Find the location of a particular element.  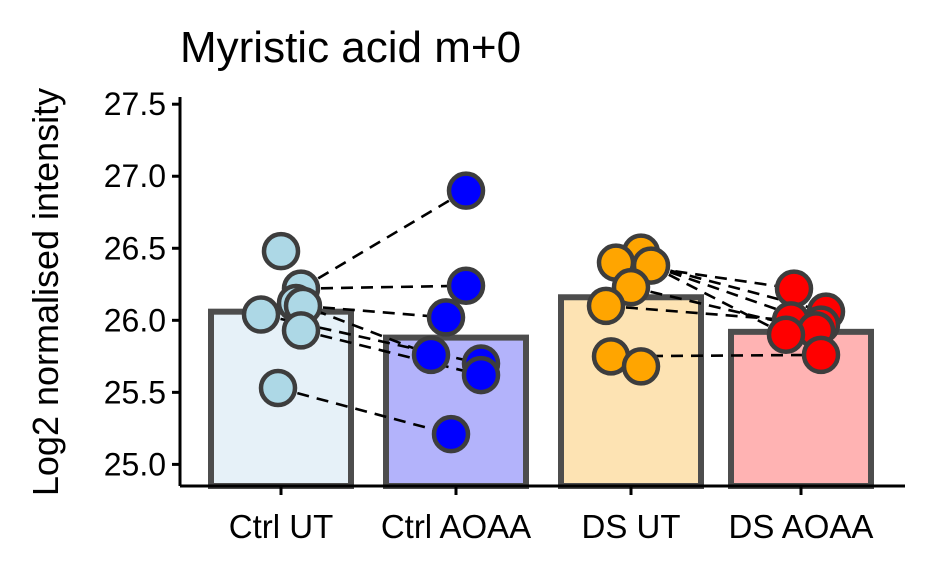

chart-title: Myristic acid m+0 is located at coordinates (350, 47).